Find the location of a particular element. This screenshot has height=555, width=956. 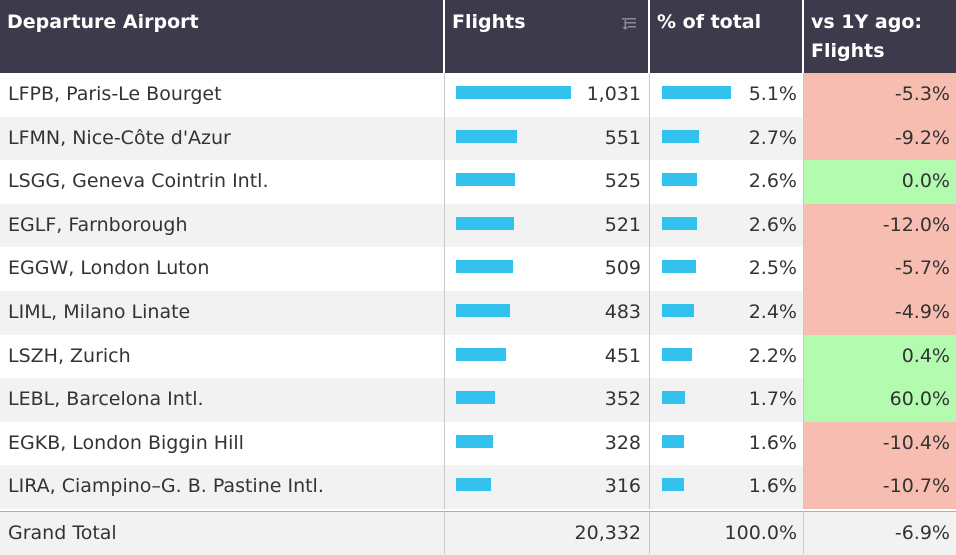

flights-cell: 1,031 is located at coordinates (547, 95).